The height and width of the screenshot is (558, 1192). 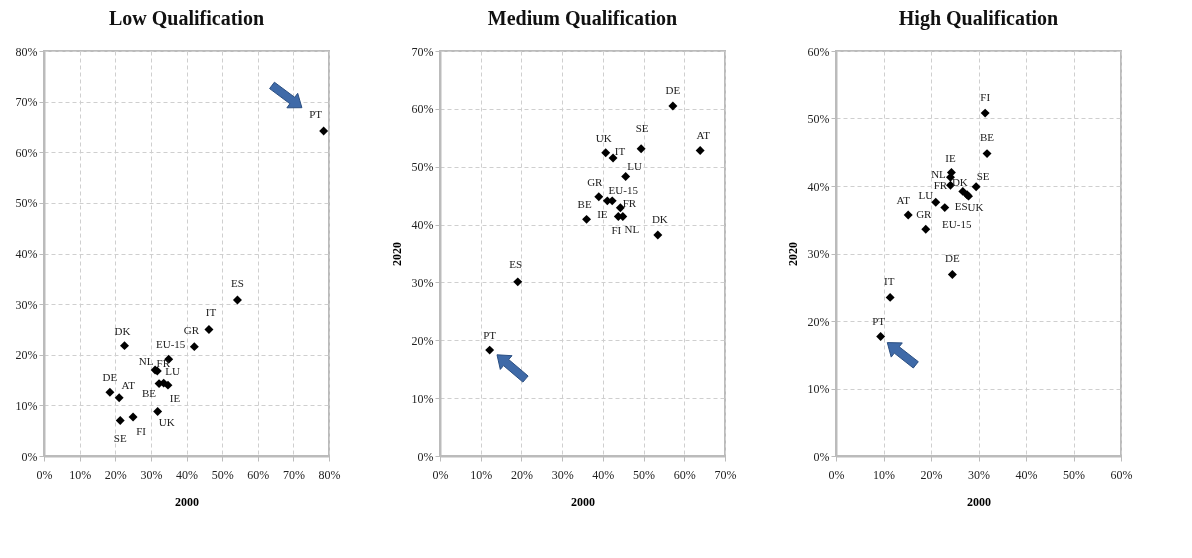 What do you see at coordinates (396, 254) in the screenshot?
I see `y-axis-title: 2020` at bounding box center [396, 254].